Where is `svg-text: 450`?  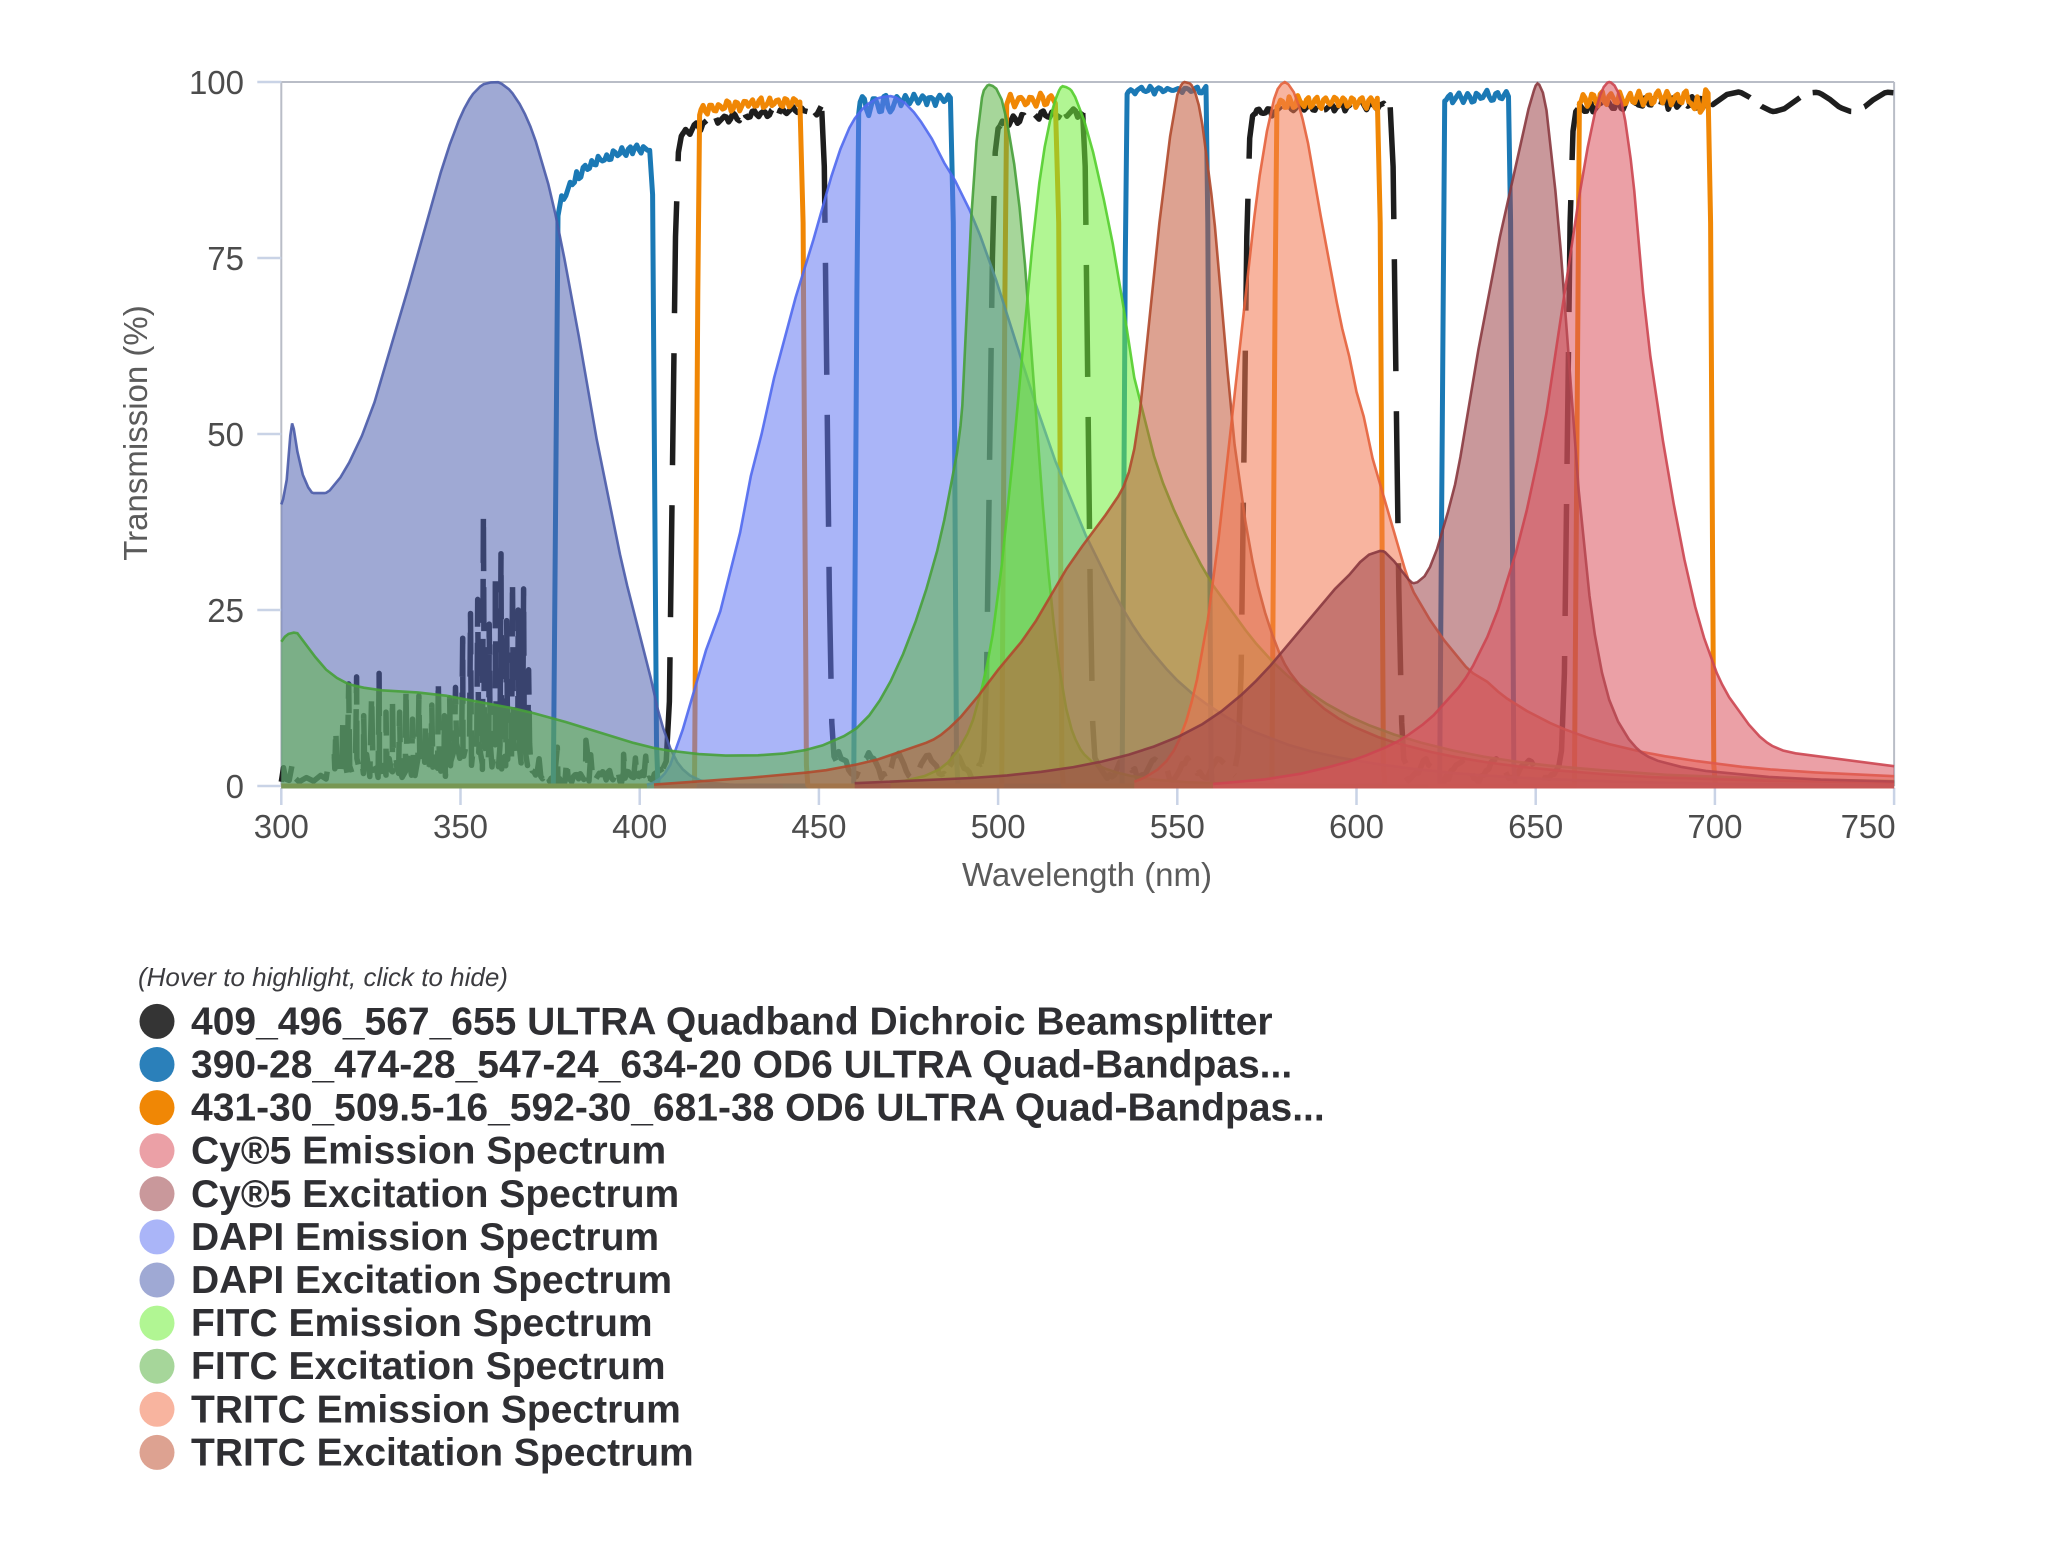
svg-text: 450 is located at coordinates (818, 826).